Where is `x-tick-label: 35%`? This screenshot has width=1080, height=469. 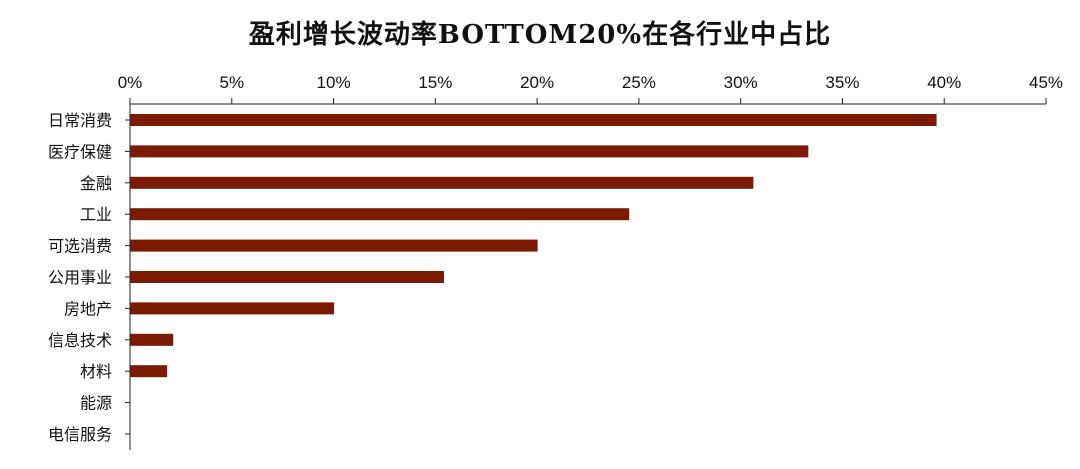 x-tick-label: 35% is located at coordinates (842, 82).